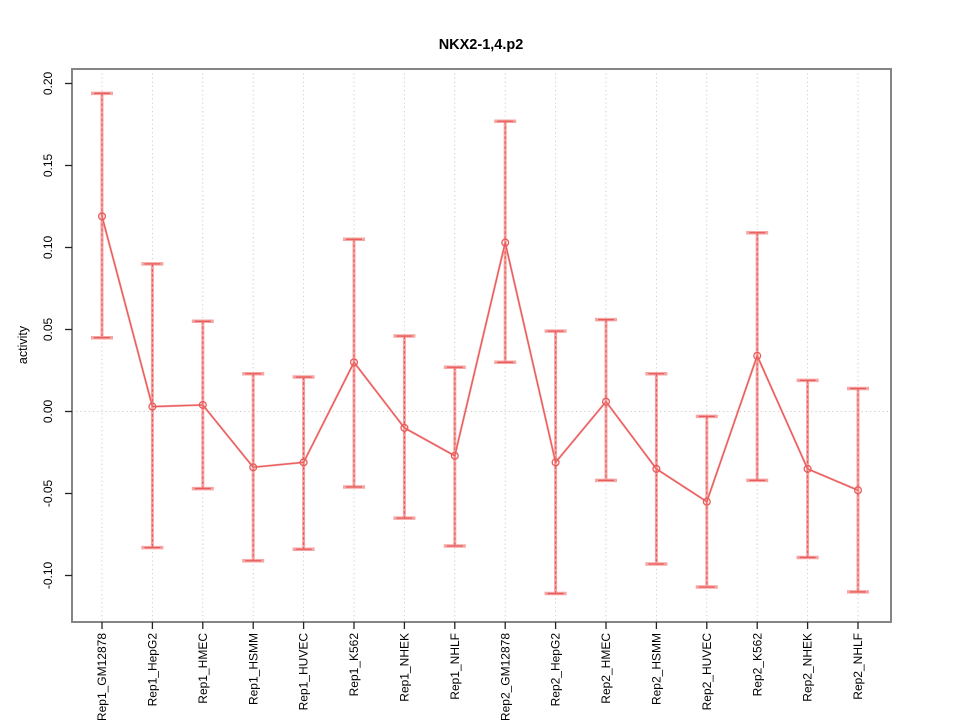 The width and height of the screenshot is (960, 720). Describe the element at coordinates (808, 667) in the screenshot. I see `x-tick-label: Rep2_NHEK` at that location.